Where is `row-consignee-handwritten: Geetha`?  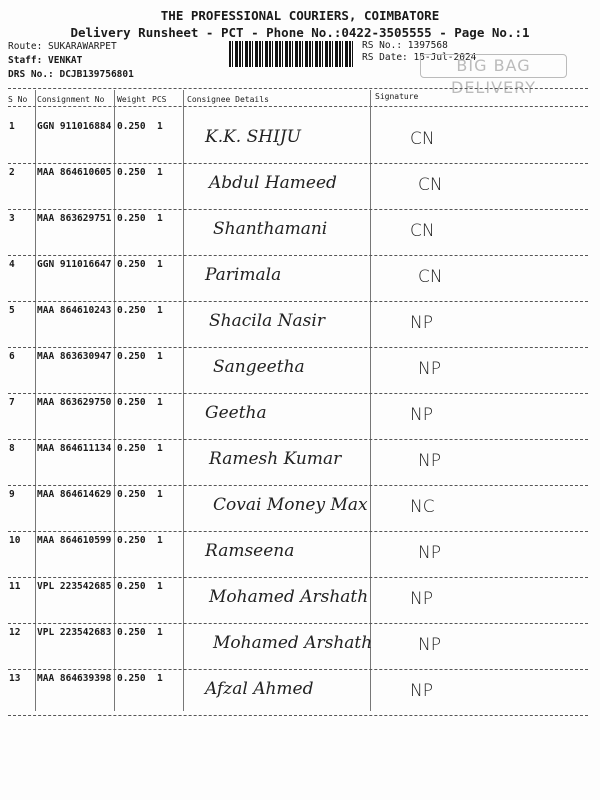 row-consignee-handwritten: Geetha is located at coordinates (236, 413).